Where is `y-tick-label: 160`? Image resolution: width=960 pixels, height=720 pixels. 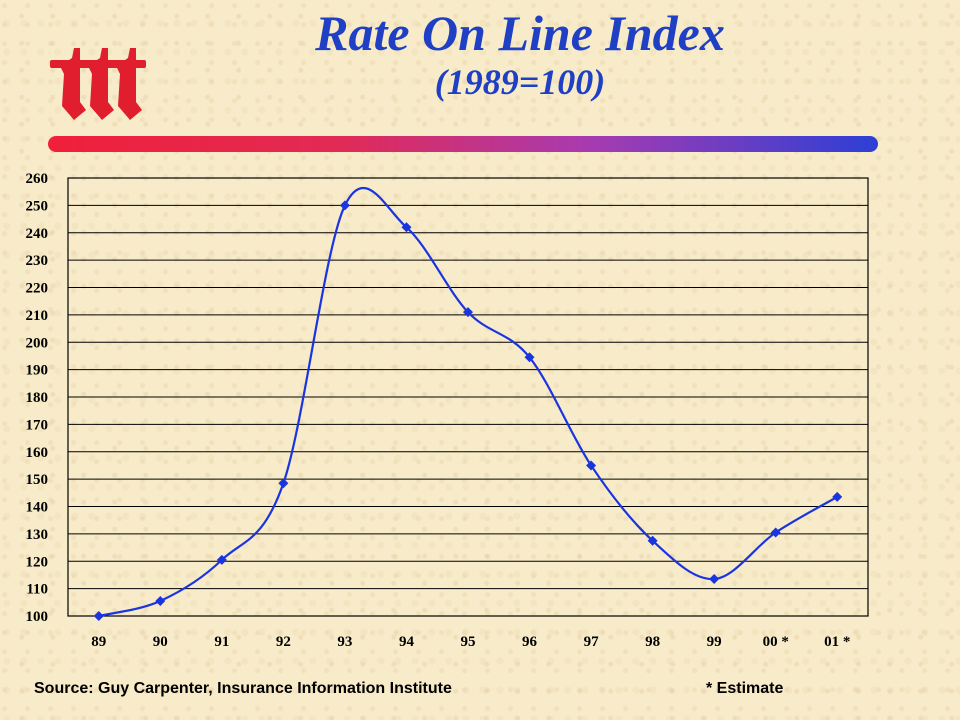 y-tick-label: 160 is located at coordinates (37, 453).